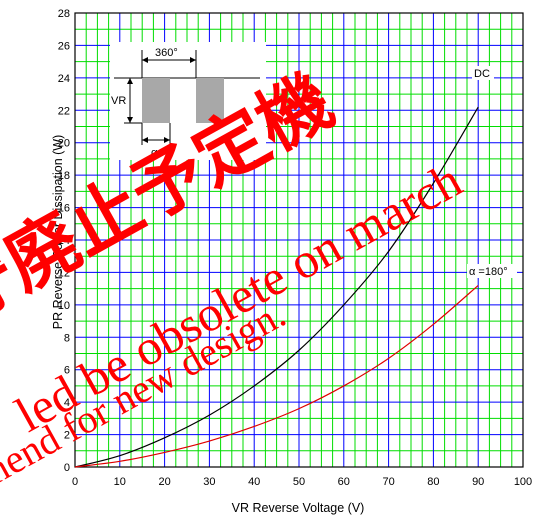  What do you see at coordinates (118, 101) in the screenshot?
I see `inset-vr-label: VR` at bounding box center [118, 101].